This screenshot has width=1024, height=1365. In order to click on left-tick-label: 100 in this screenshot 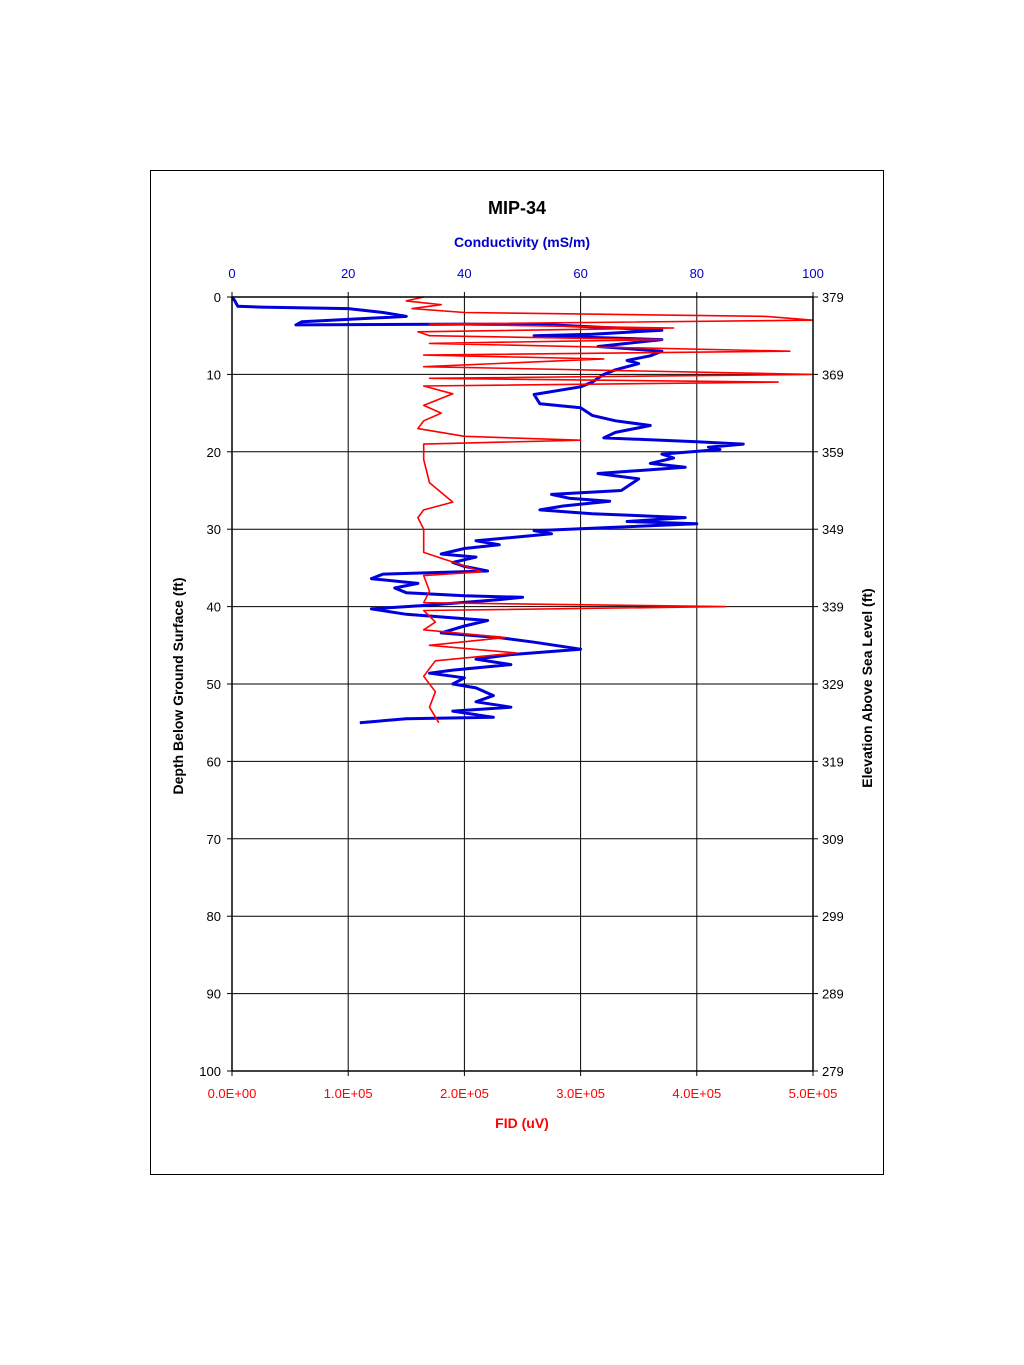, I will do `click(210, 1071)`.